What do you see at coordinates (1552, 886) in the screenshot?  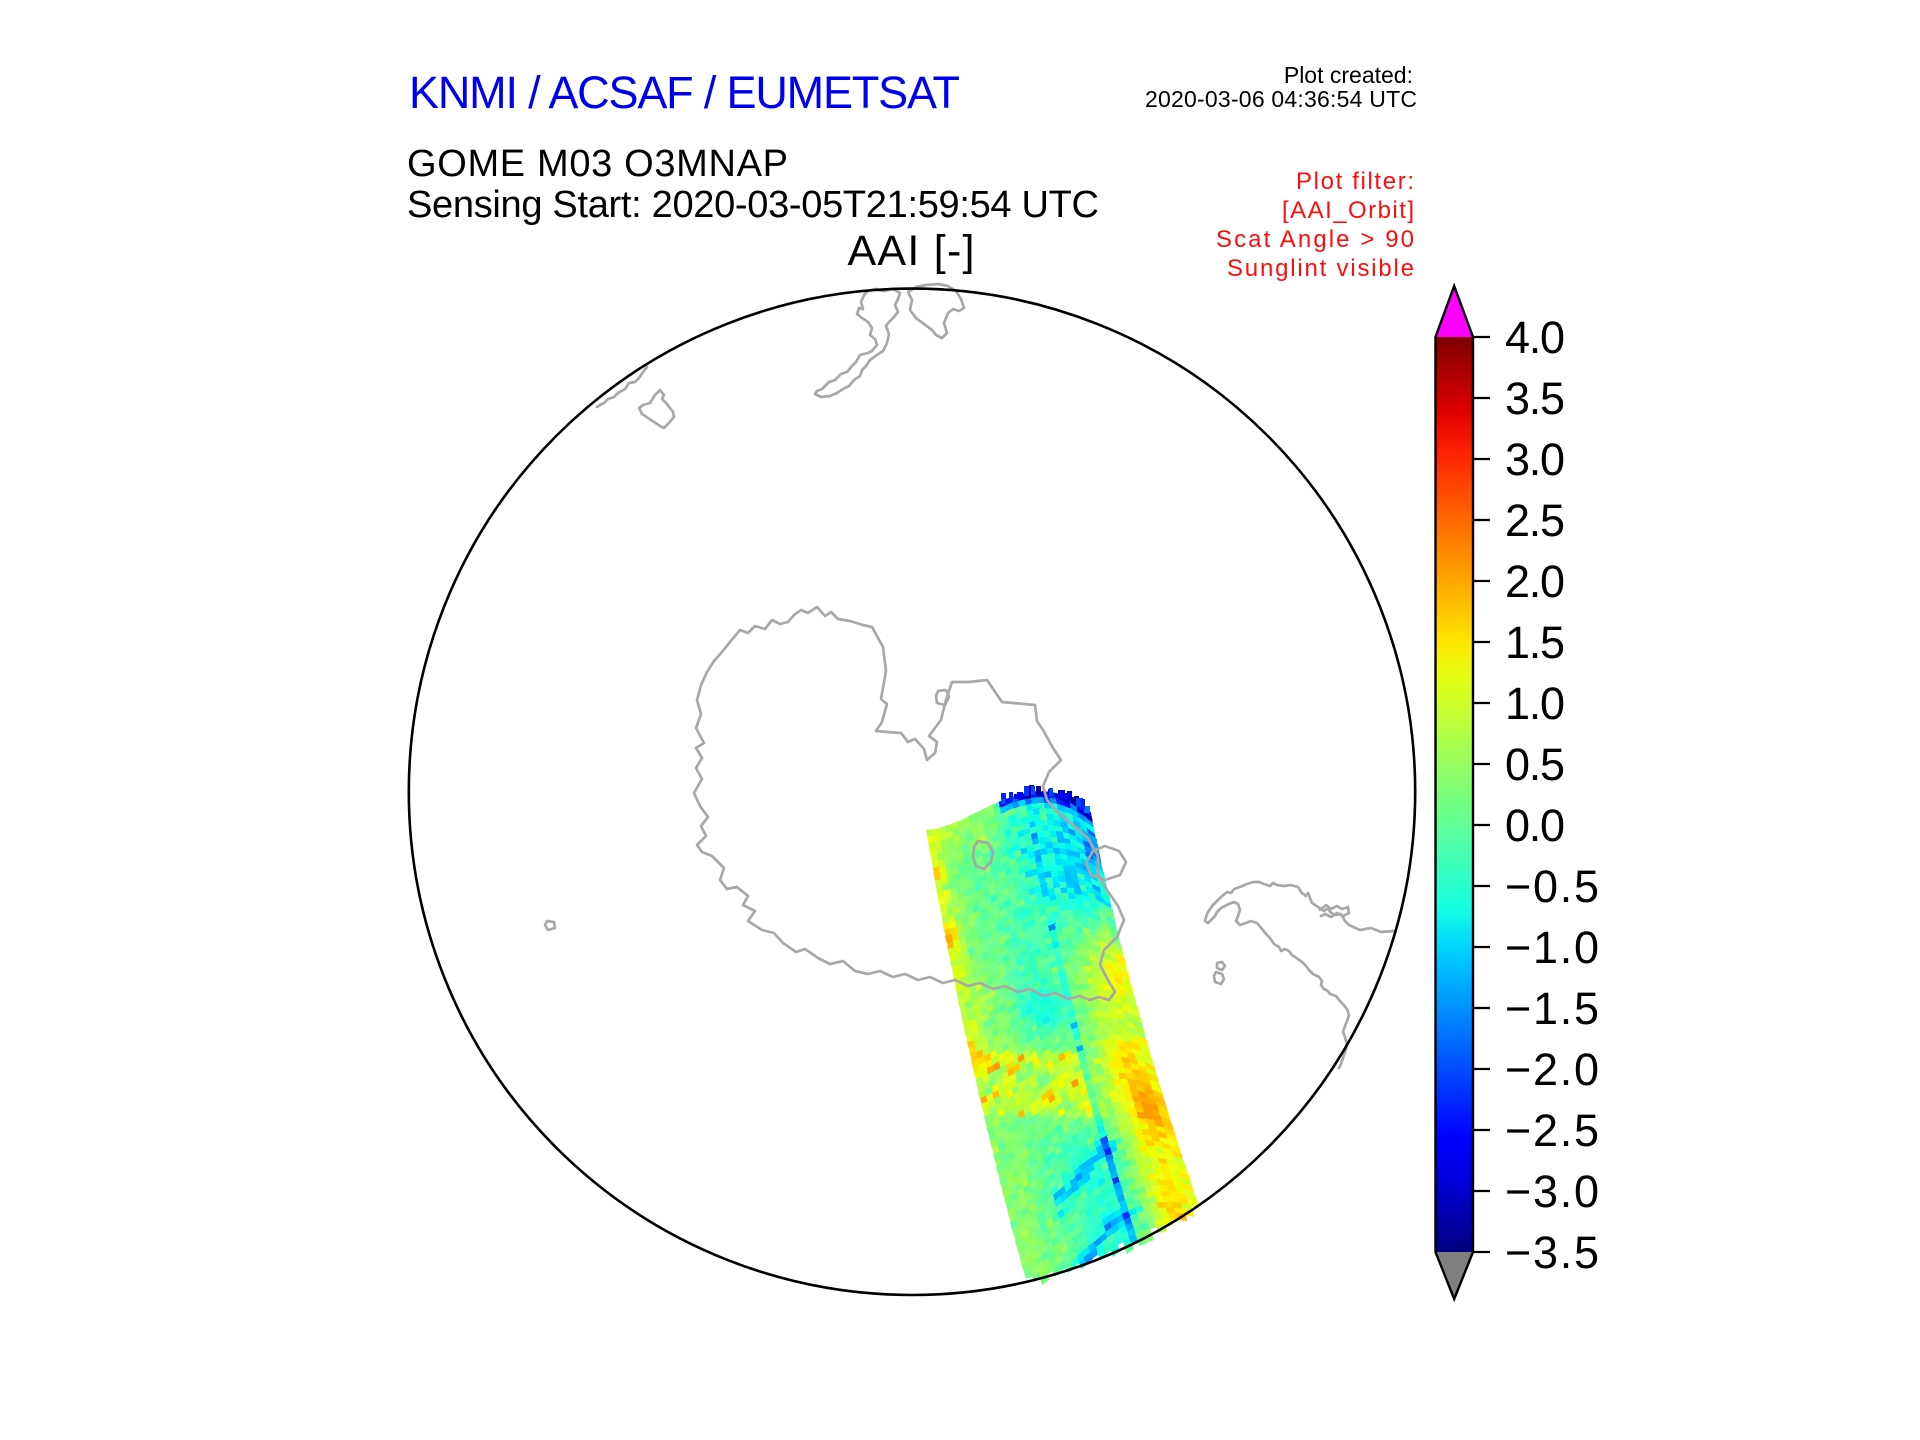 I see `svg-text: −0.5` at bounding box center [1552, 886].